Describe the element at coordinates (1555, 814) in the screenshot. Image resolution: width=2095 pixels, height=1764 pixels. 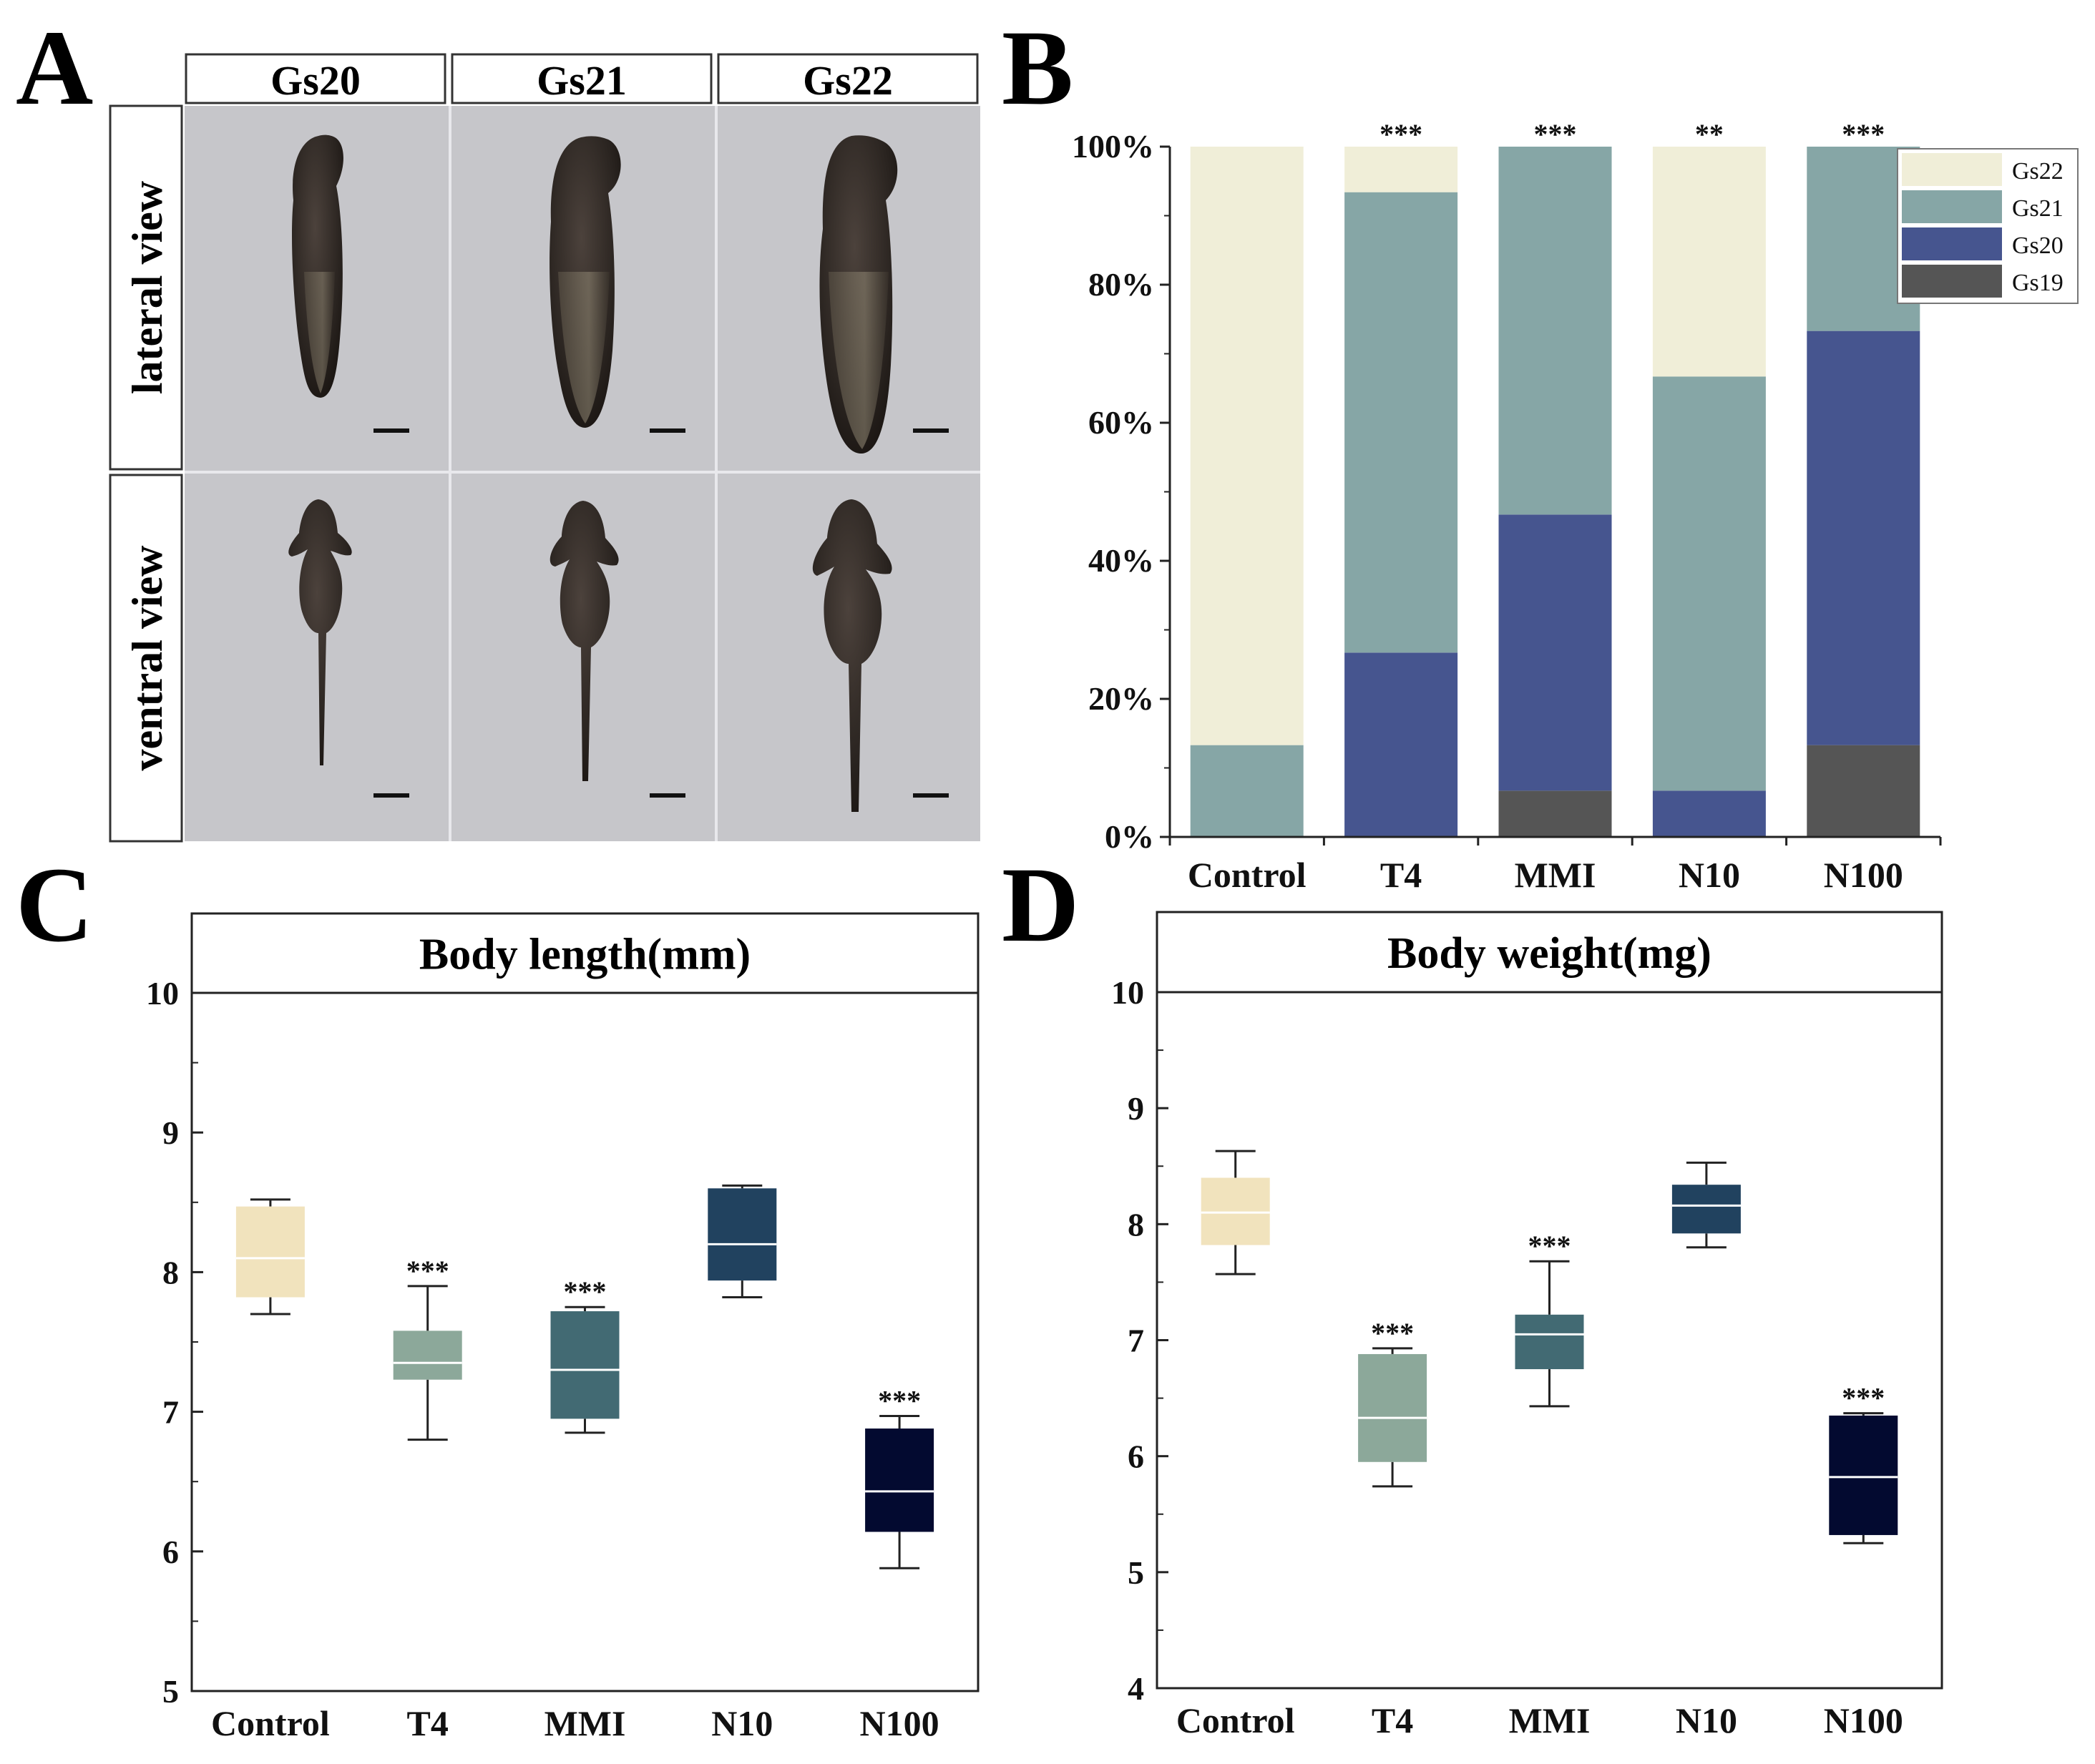
I see `bar-segment-gs19-mmi` at that location.